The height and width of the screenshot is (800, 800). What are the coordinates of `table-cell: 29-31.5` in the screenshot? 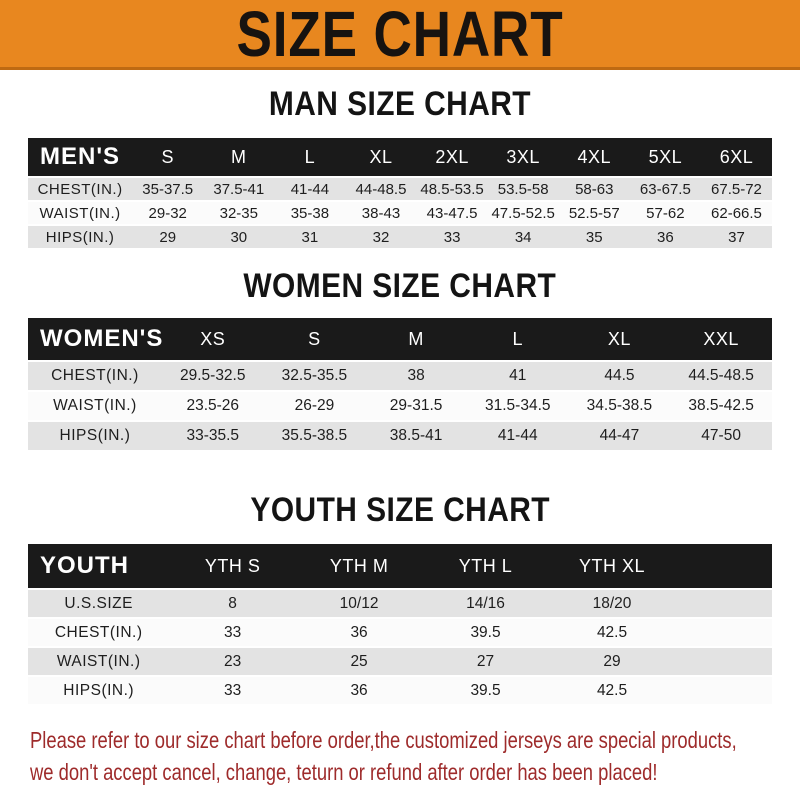 It's located at (416, 406).